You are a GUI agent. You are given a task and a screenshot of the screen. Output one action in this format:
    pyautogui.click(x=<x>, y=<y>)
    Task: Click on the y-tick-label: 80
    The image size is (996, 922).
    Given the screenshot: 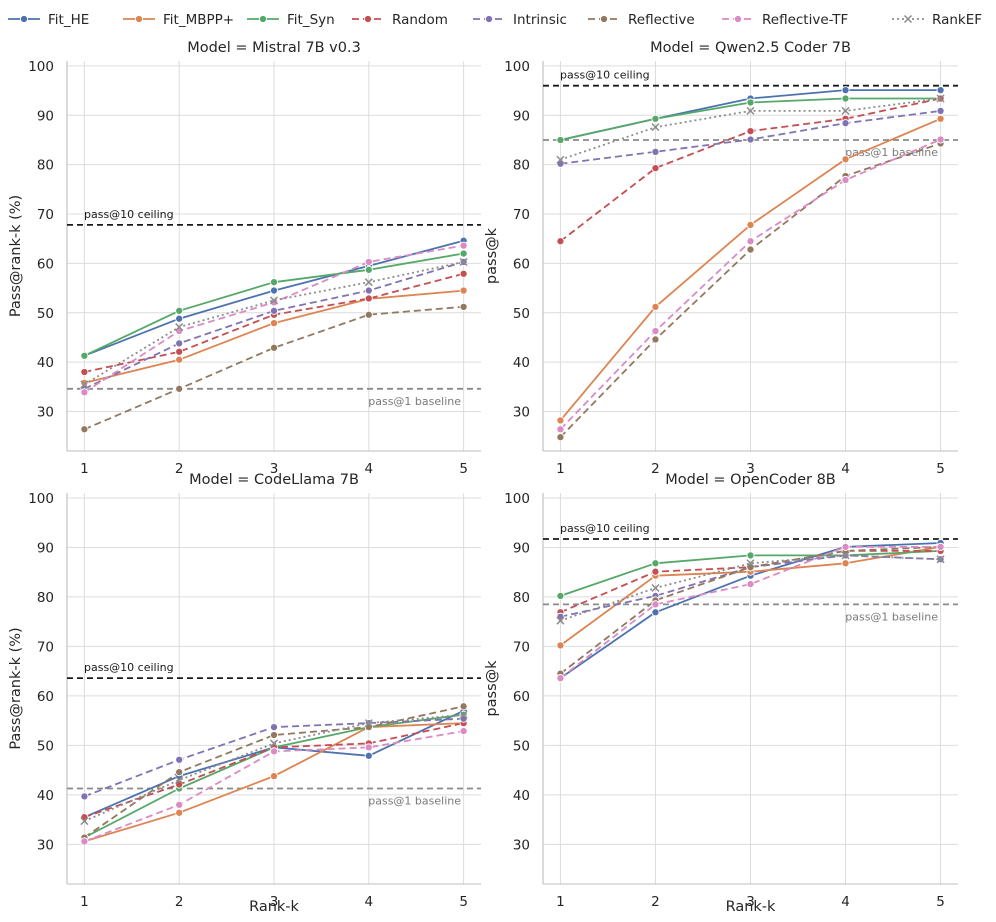 What is the action you would take?
    pyautogui.click(x=45, y=166)
    